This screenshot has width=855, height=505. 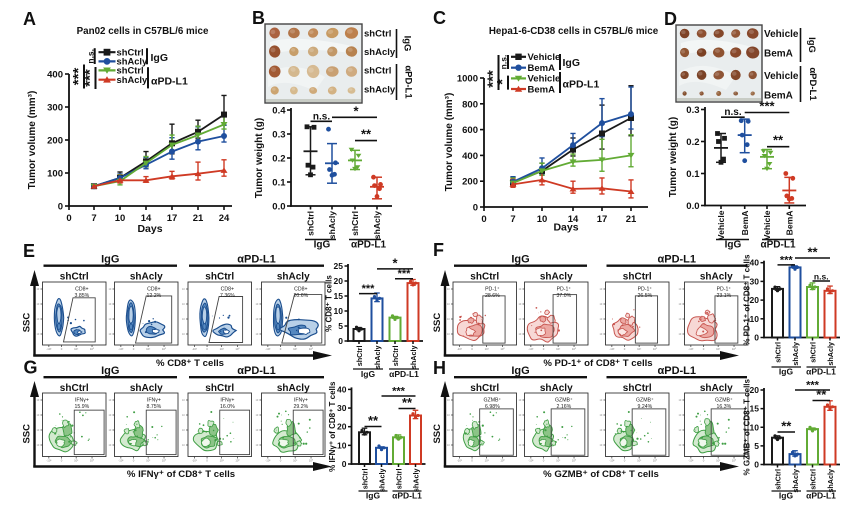 I want to click on svg-text: H, so click(x=439, y=368).